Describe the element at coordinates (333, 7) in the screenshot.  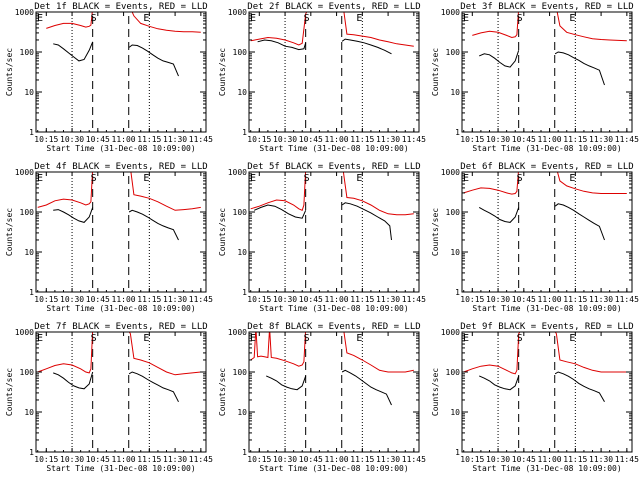
I see `chart-title: Det 2f BLACK = Events, RED = LLD` at that location.